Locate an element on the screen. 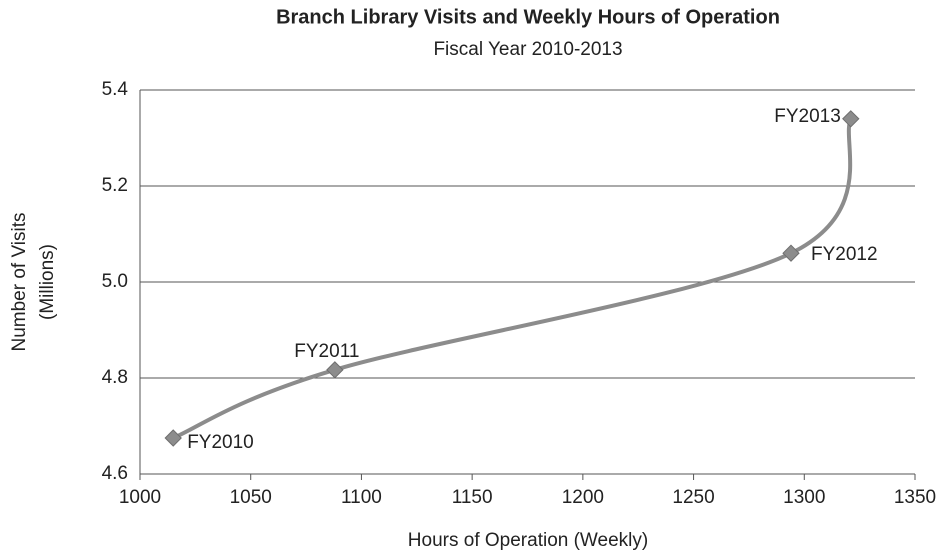  y-axis-label: (Millions) is located at coordinates (47, 282).